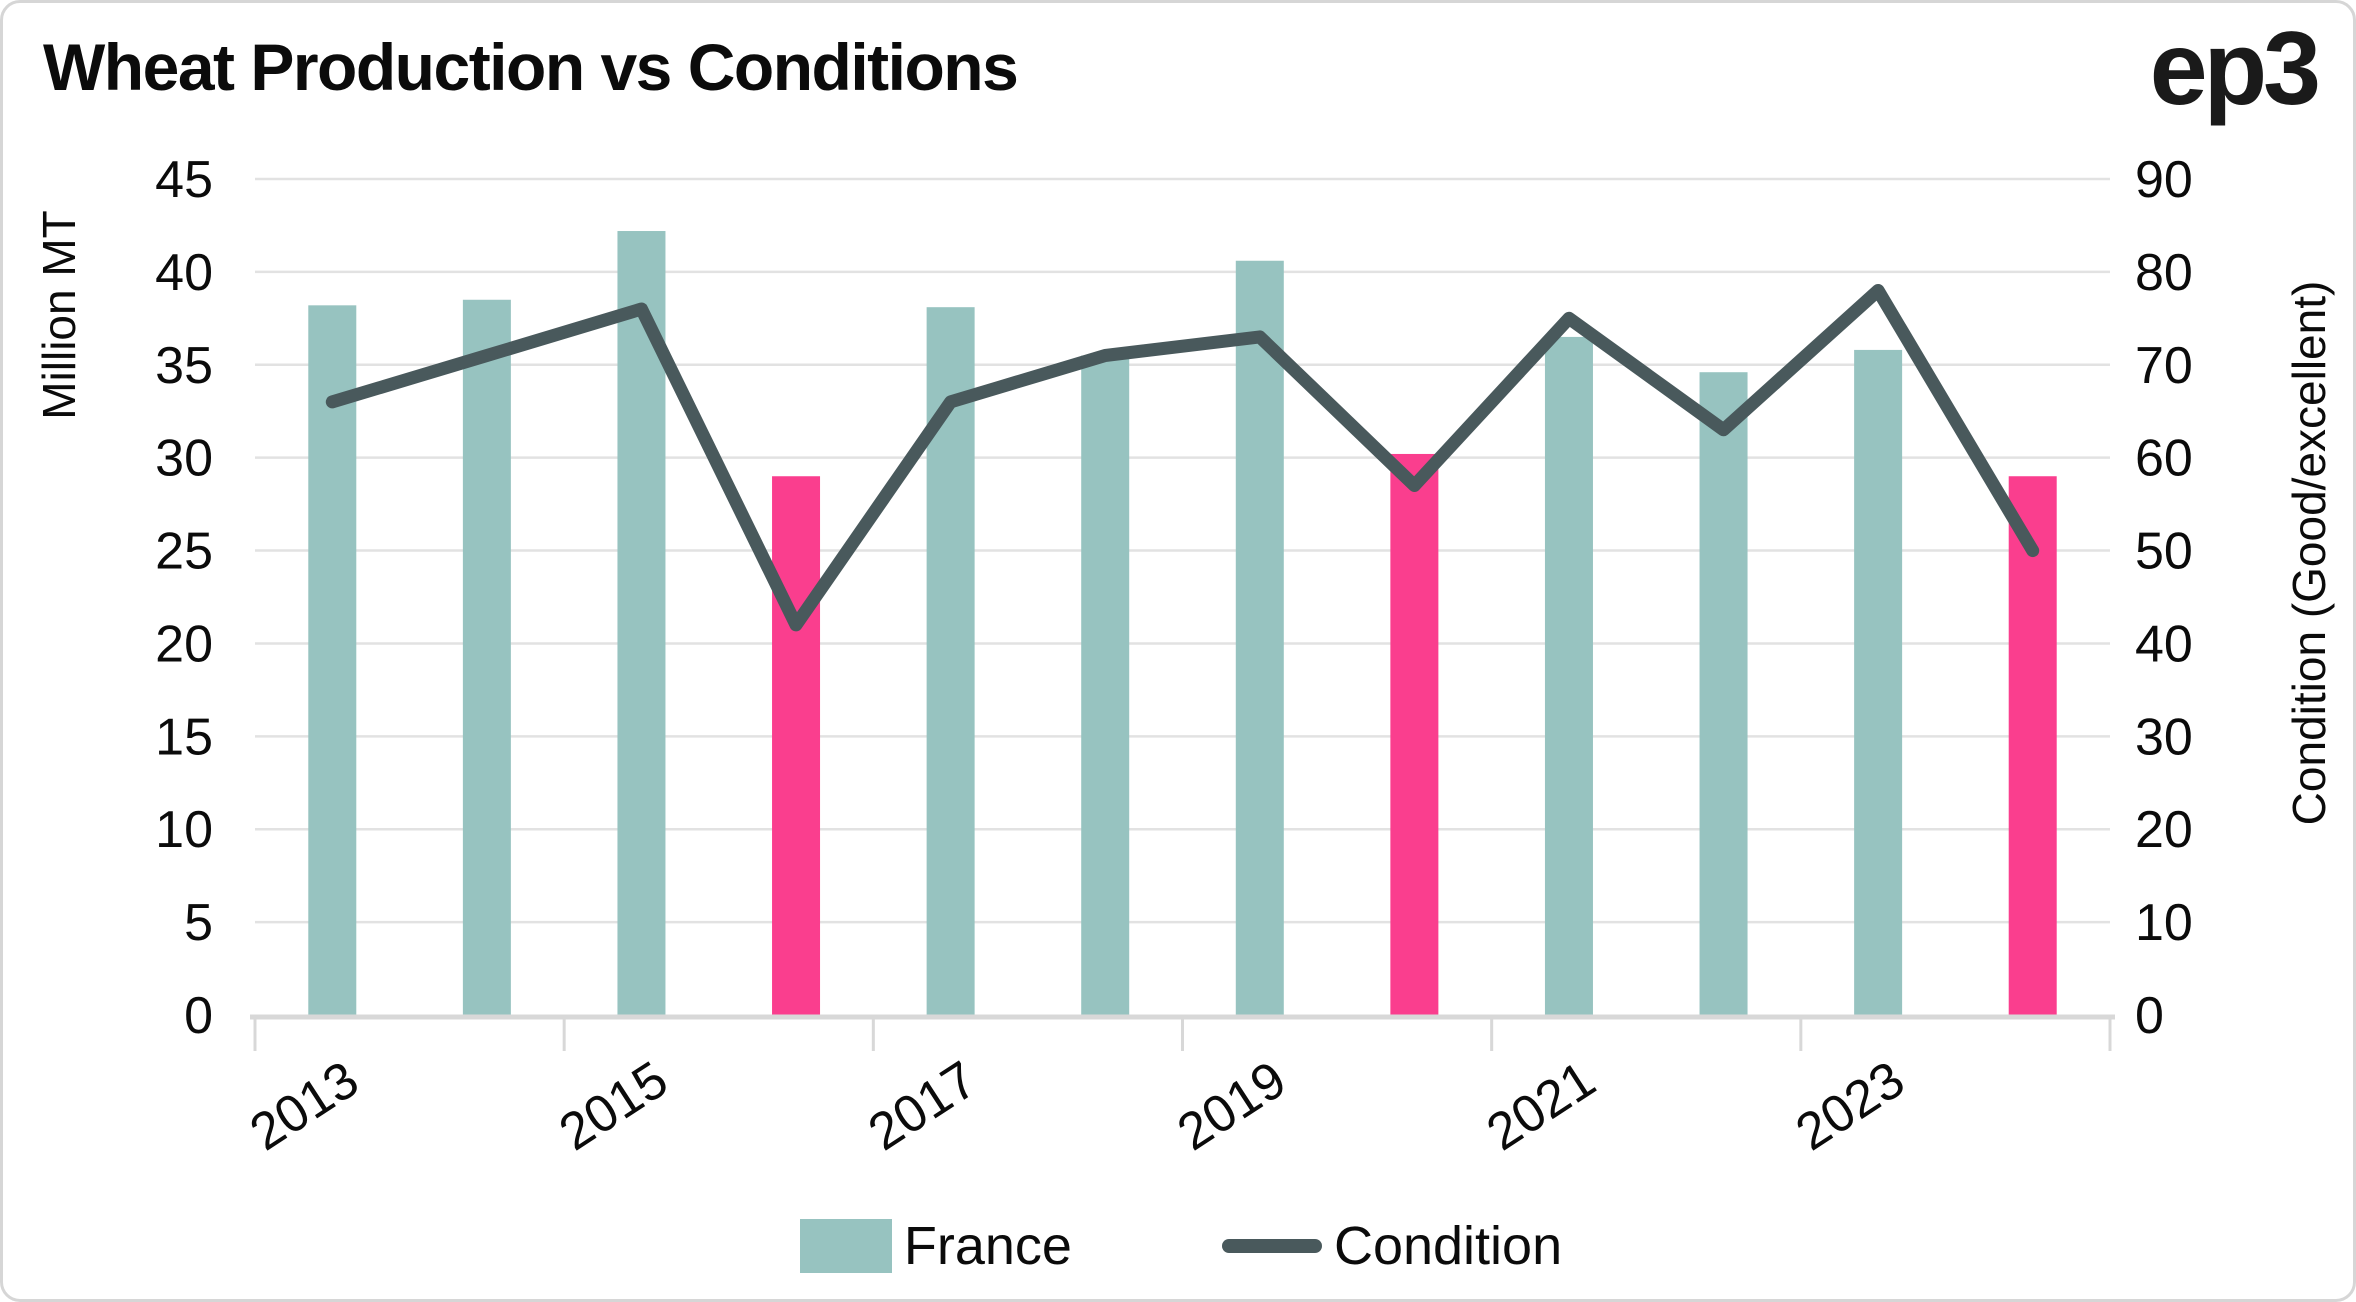  Describe the element at coordinates (1448, 1246) in the screenshot. I see `legend-condition-label: Condition` at that location.